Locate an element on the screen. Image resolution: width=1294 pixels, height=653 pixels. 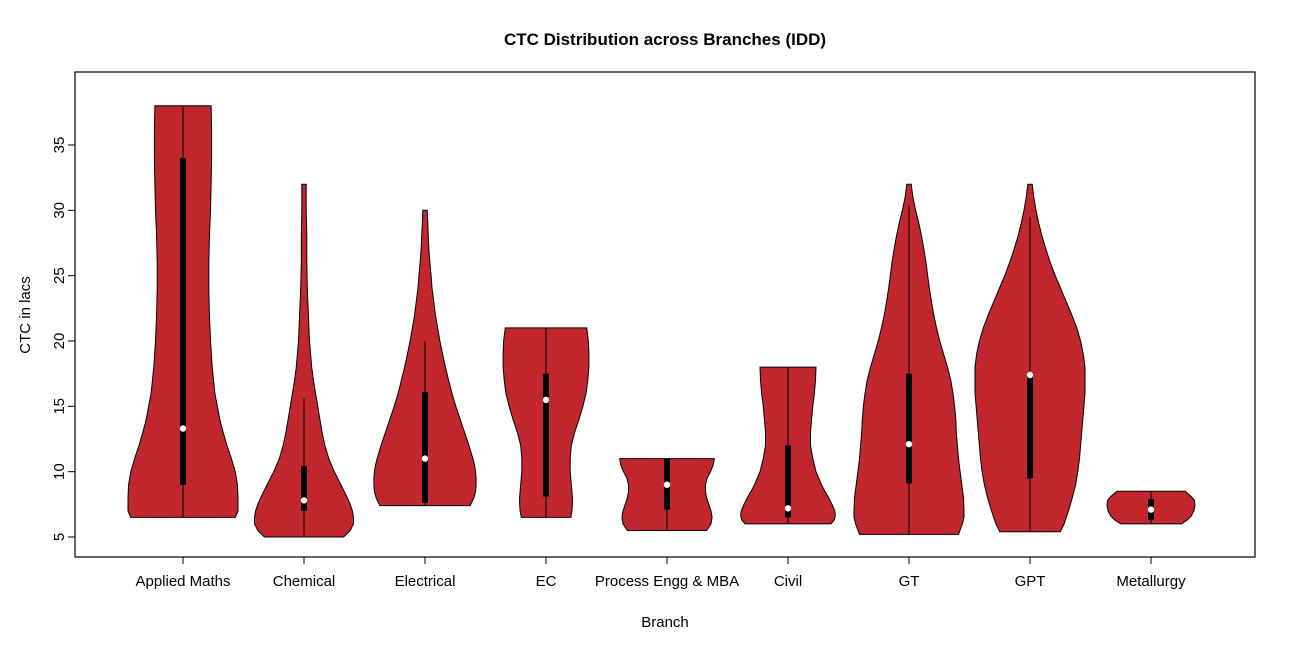
violin-ec is located at coordinates (546, 422).